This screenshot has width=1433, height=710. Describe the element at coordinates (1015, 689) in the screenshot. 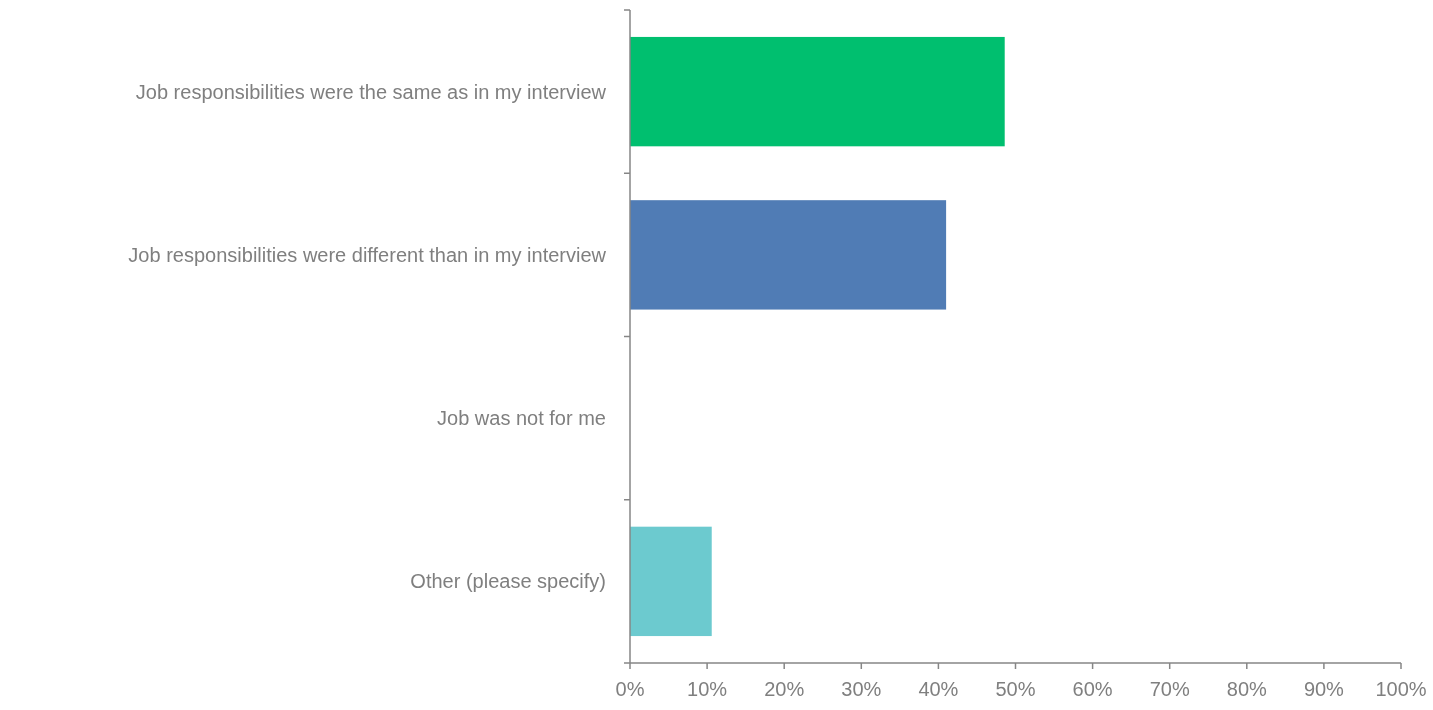

I see `x-tick-label: 50%` at that location.